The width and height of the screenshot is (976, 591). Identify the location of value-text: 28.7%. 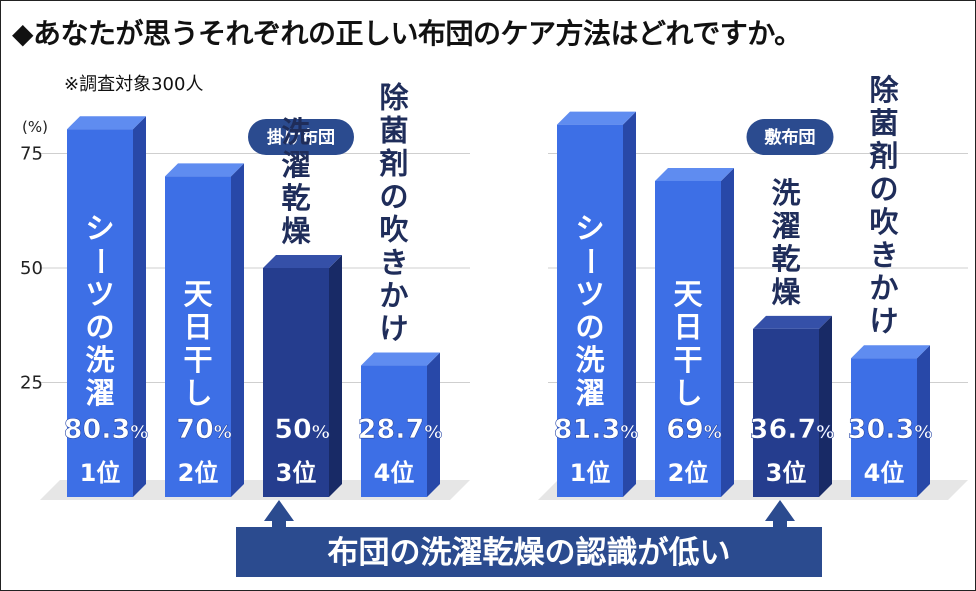
(400, 429).